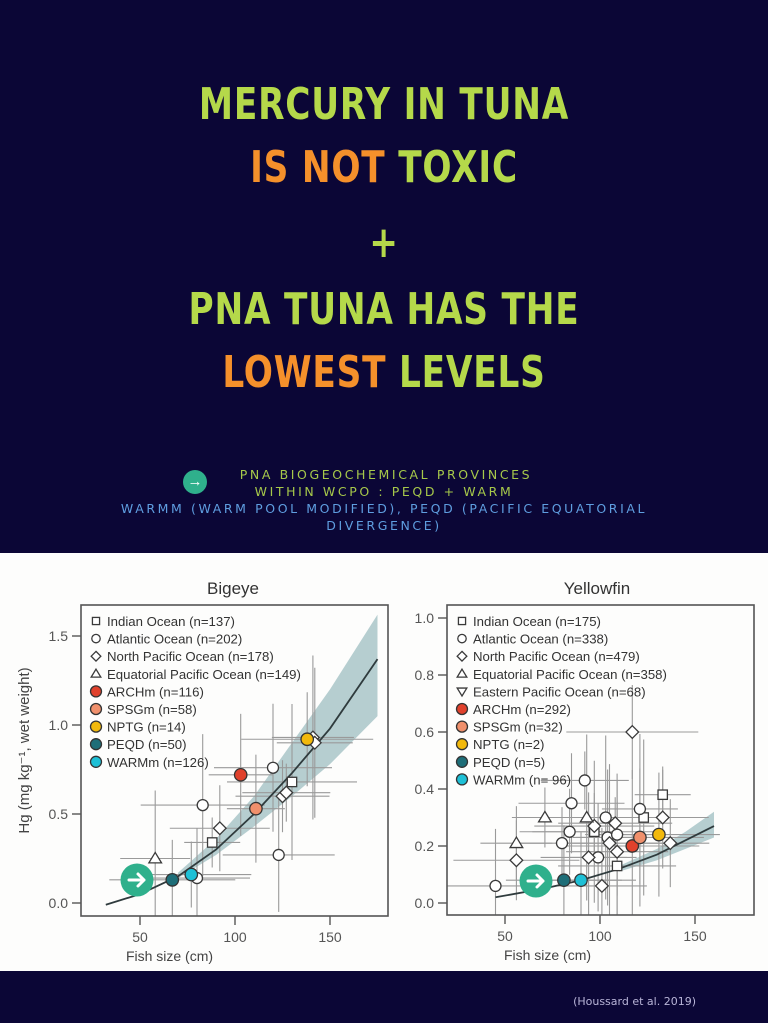 The image size is (768, 1023). Describe the element at coordinates (233, 588) in the screenshot. I see `chart-title: Bigeye` at that location.